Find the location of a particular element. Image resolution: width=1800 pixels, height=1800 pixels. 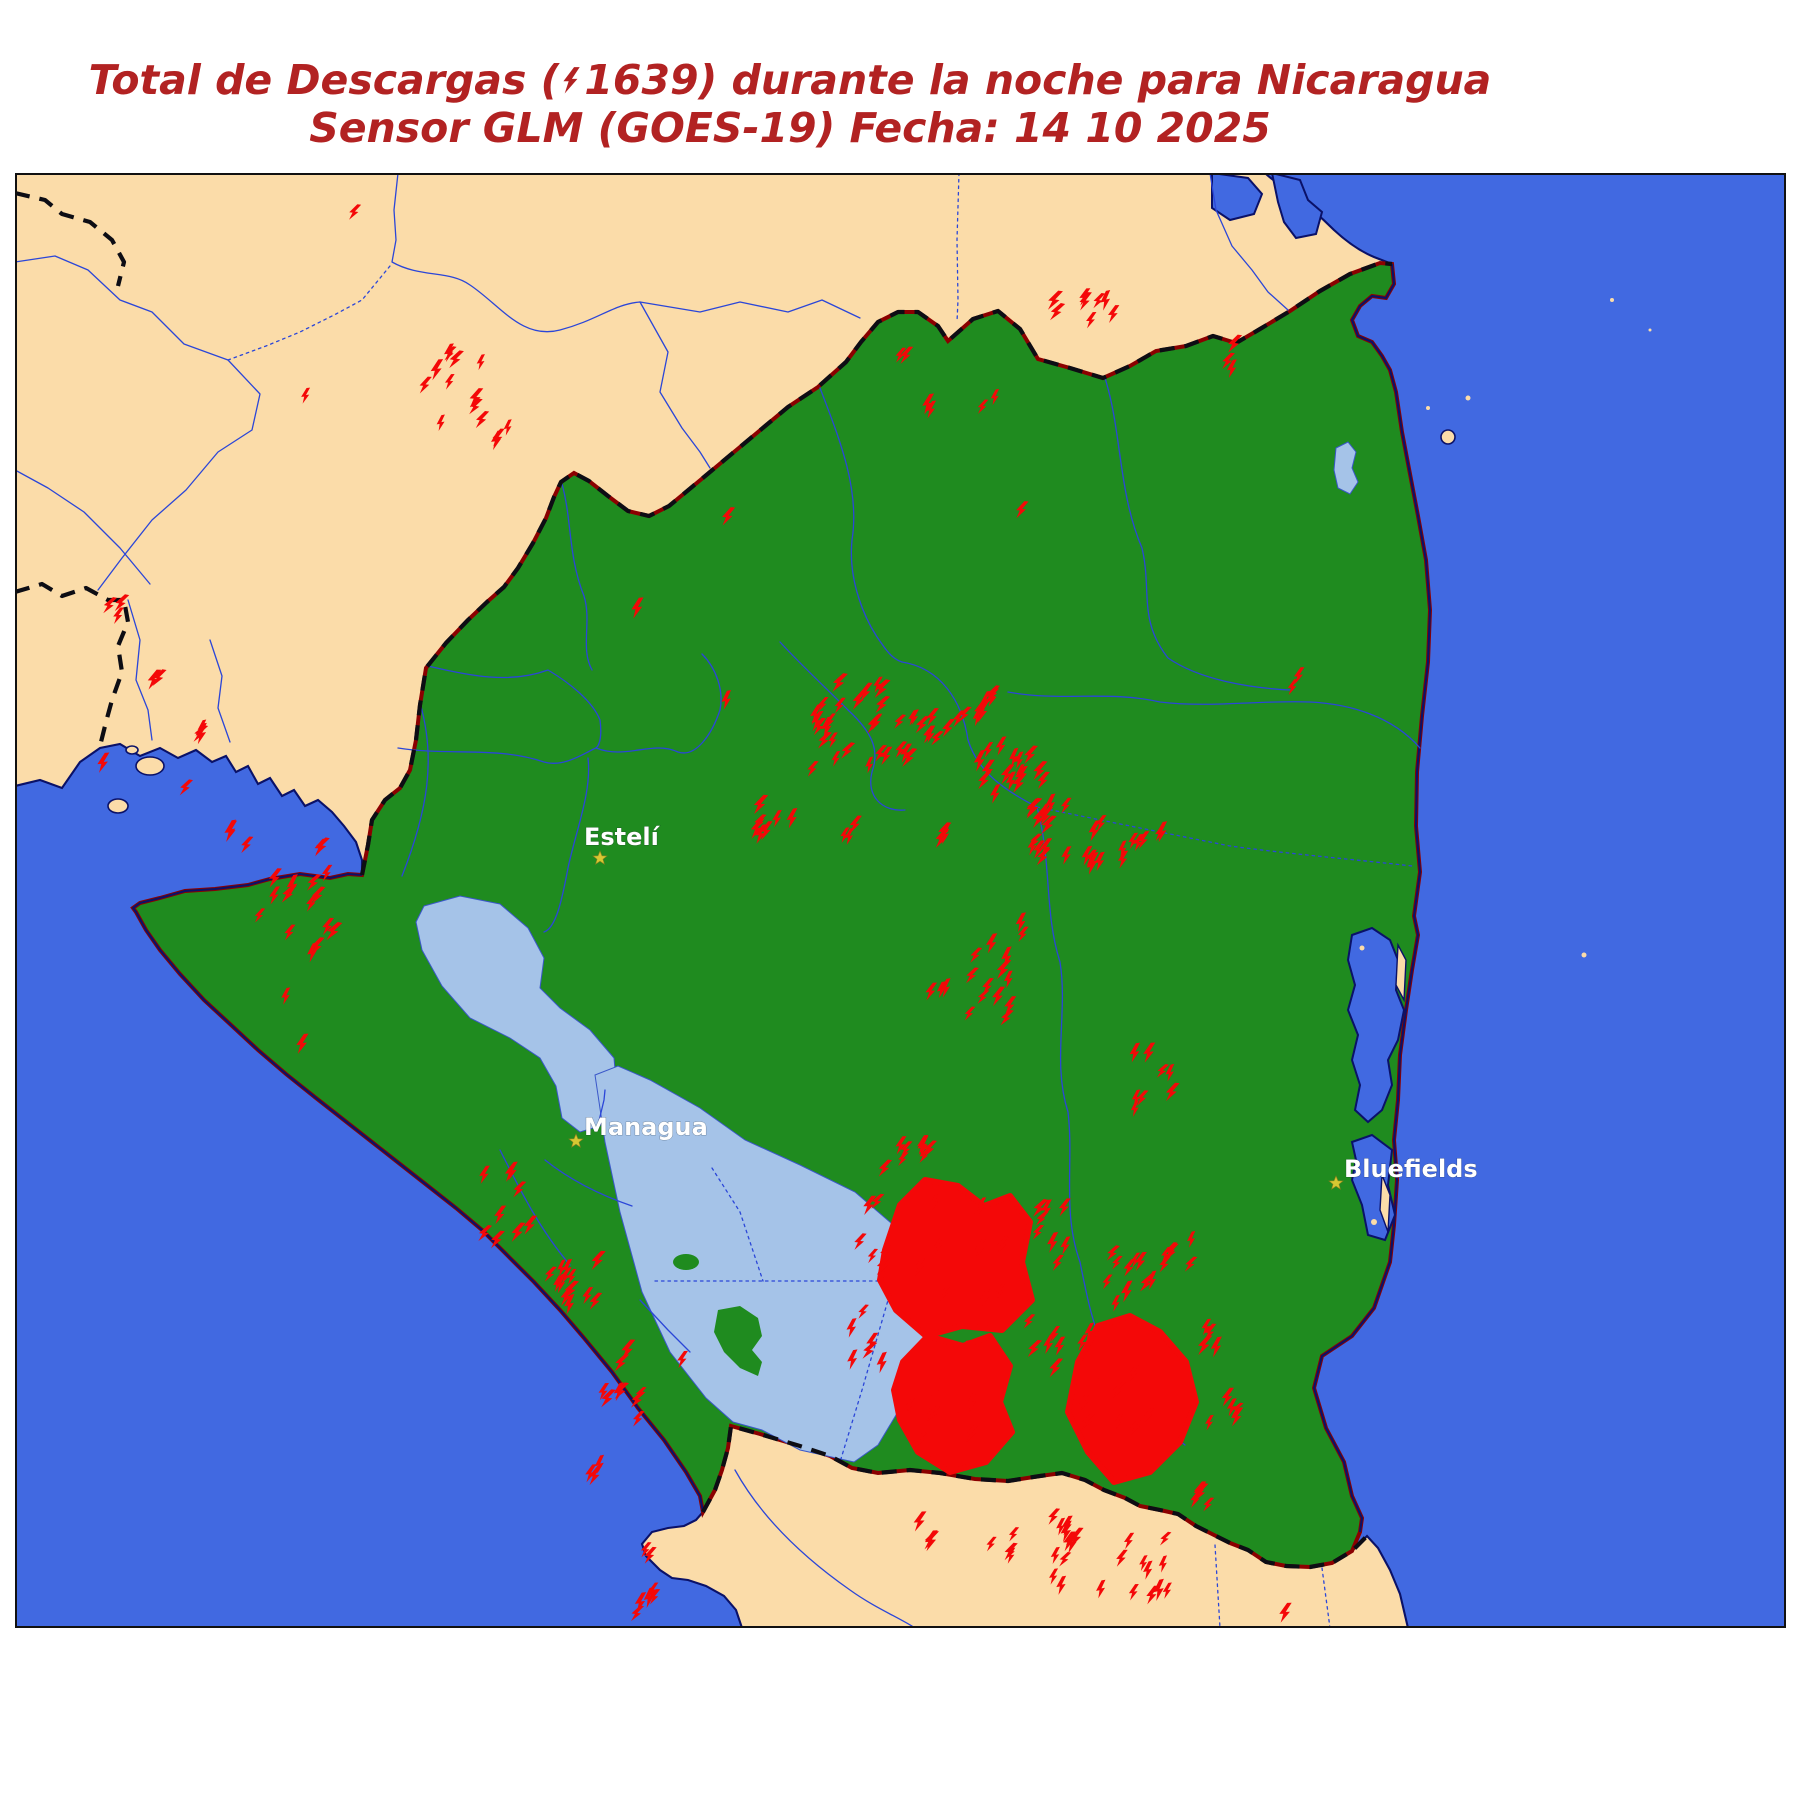

border-guatemala-honduras is located at coordinates (71, 238).